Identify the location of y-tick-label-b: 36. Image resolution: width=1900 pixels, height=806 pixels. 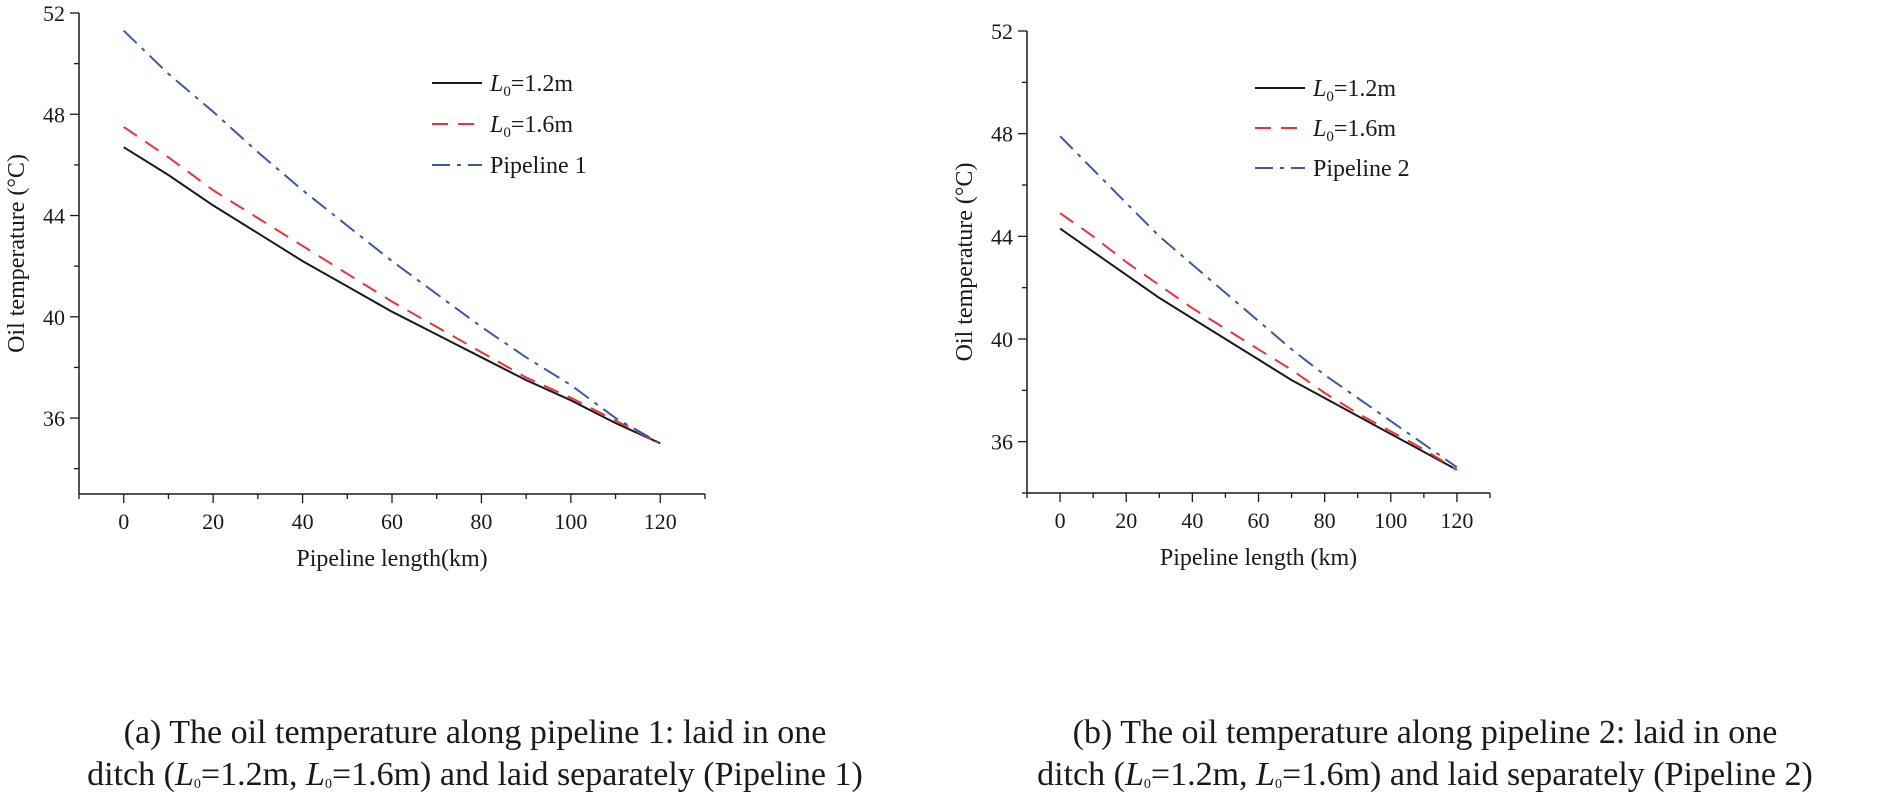
(1002, 442).